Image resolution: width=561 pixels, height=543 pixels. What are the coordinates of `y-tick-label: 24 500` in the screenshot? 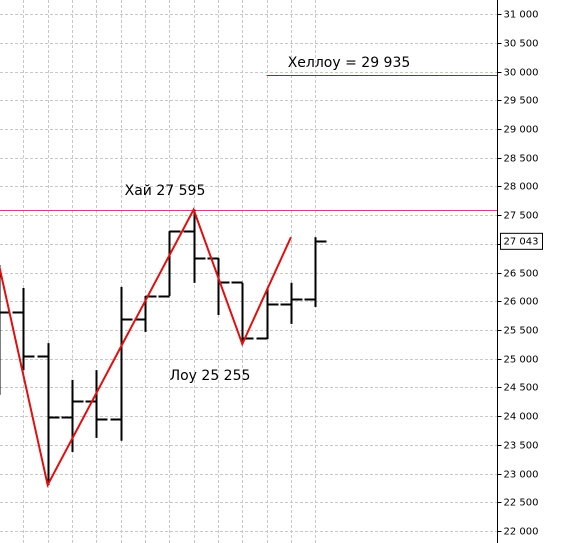 It's located at (521, 388).